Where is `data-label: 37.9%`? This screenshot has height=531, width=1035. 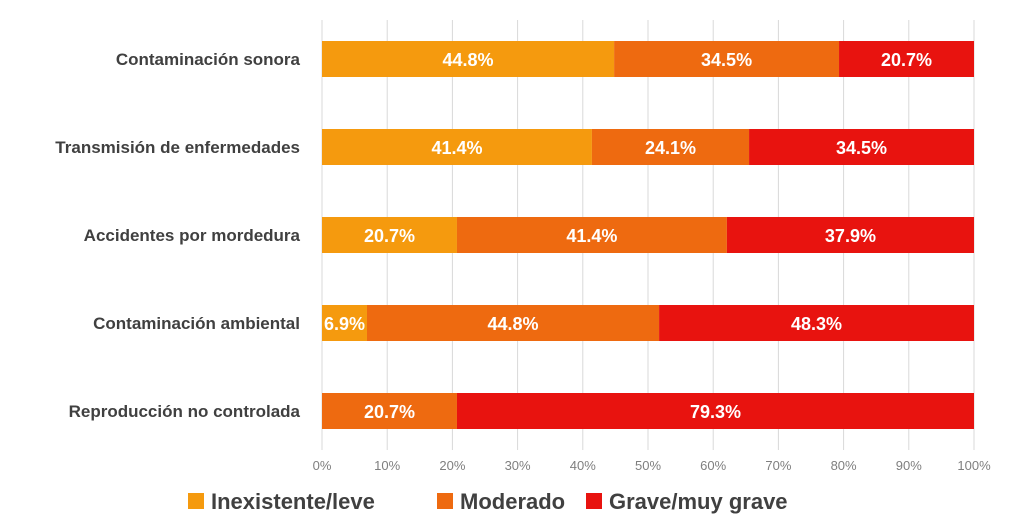
data-label: 37.9% is located at coordinates (850, 236).